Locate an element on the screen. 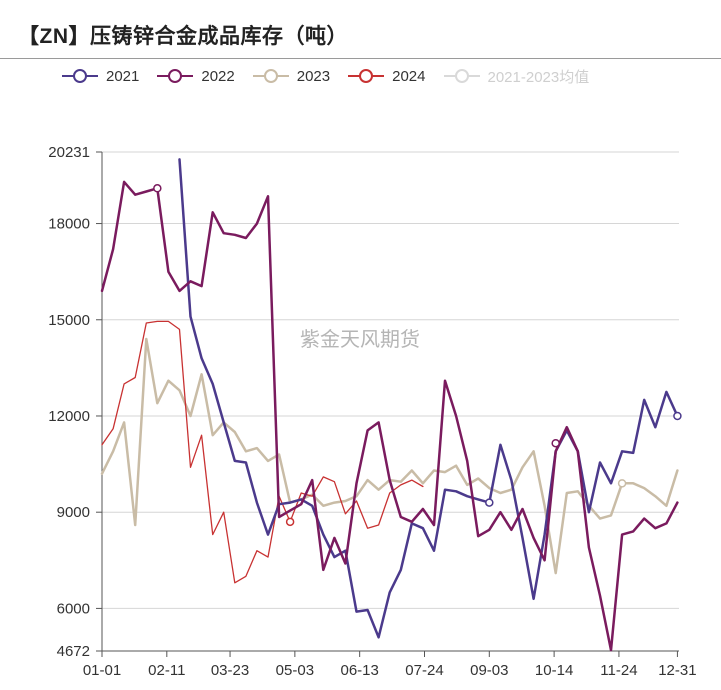 The height and width of the screenshot is (690, 721). y-tick-label: 4672 is located at coordinates (73, 651).